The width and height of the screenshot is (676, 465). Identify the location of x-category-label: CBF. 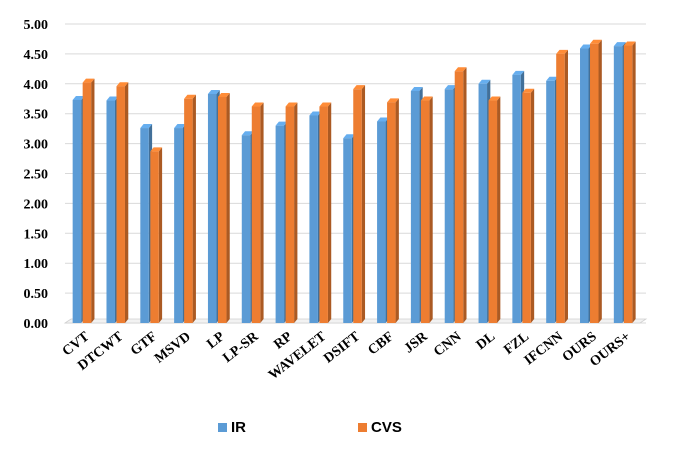
(380, 343).